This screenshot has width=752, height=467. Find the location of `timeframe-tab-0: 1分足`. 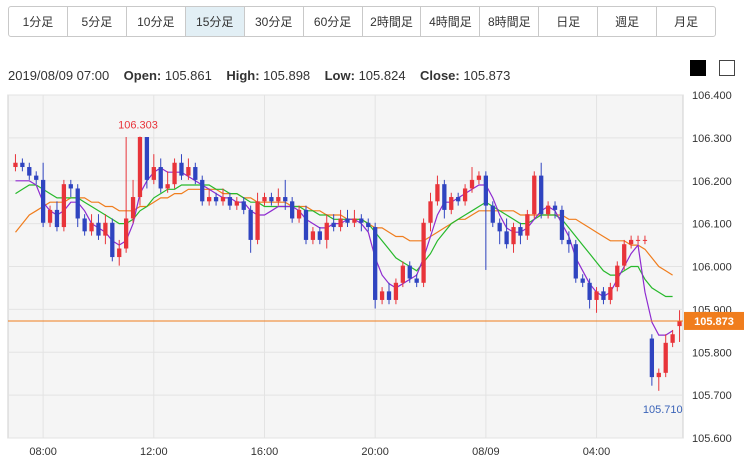

timeframe-tab-0: 1分足 is located at coordinates (38, 21).